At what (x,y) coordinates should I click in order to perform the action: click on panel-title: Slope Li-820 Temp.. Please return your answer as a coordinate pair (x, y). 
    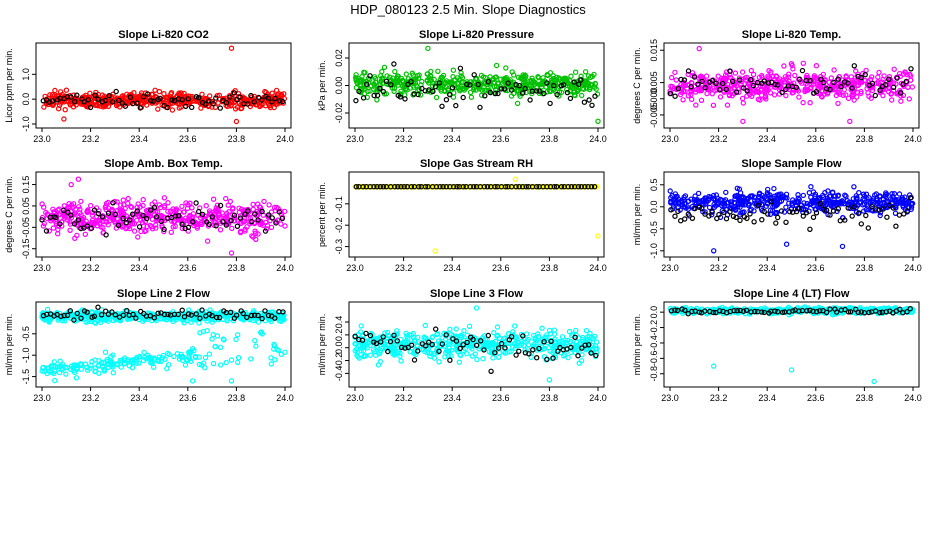
    Looking at the image, I should click on (791, 35).